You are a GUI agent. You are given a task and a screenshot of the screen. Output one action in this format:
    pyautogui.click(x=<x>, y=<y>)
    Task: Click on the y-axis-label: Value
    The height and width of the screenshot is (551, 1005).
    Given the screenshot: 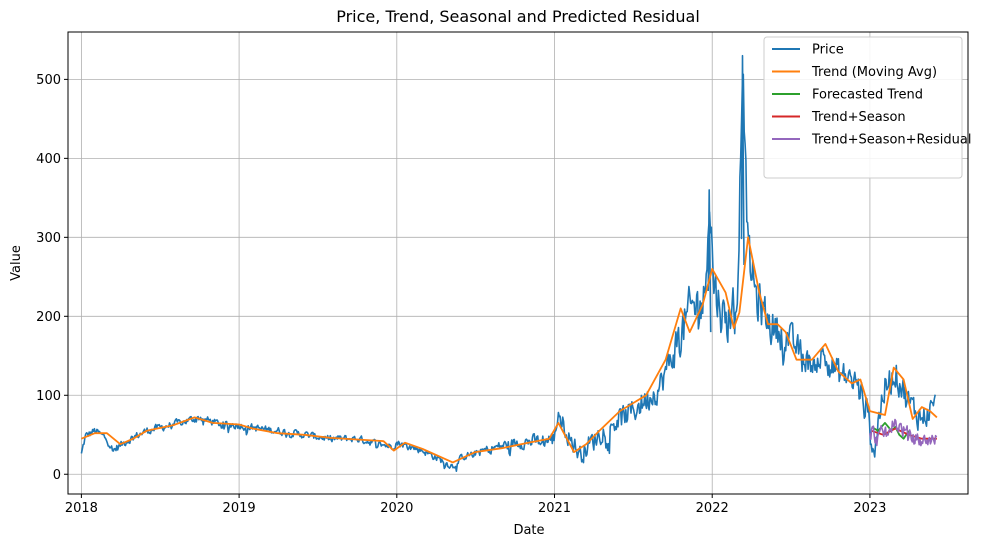 What is the action you would take?
    pyautogui.click(x=16, y=263)
    